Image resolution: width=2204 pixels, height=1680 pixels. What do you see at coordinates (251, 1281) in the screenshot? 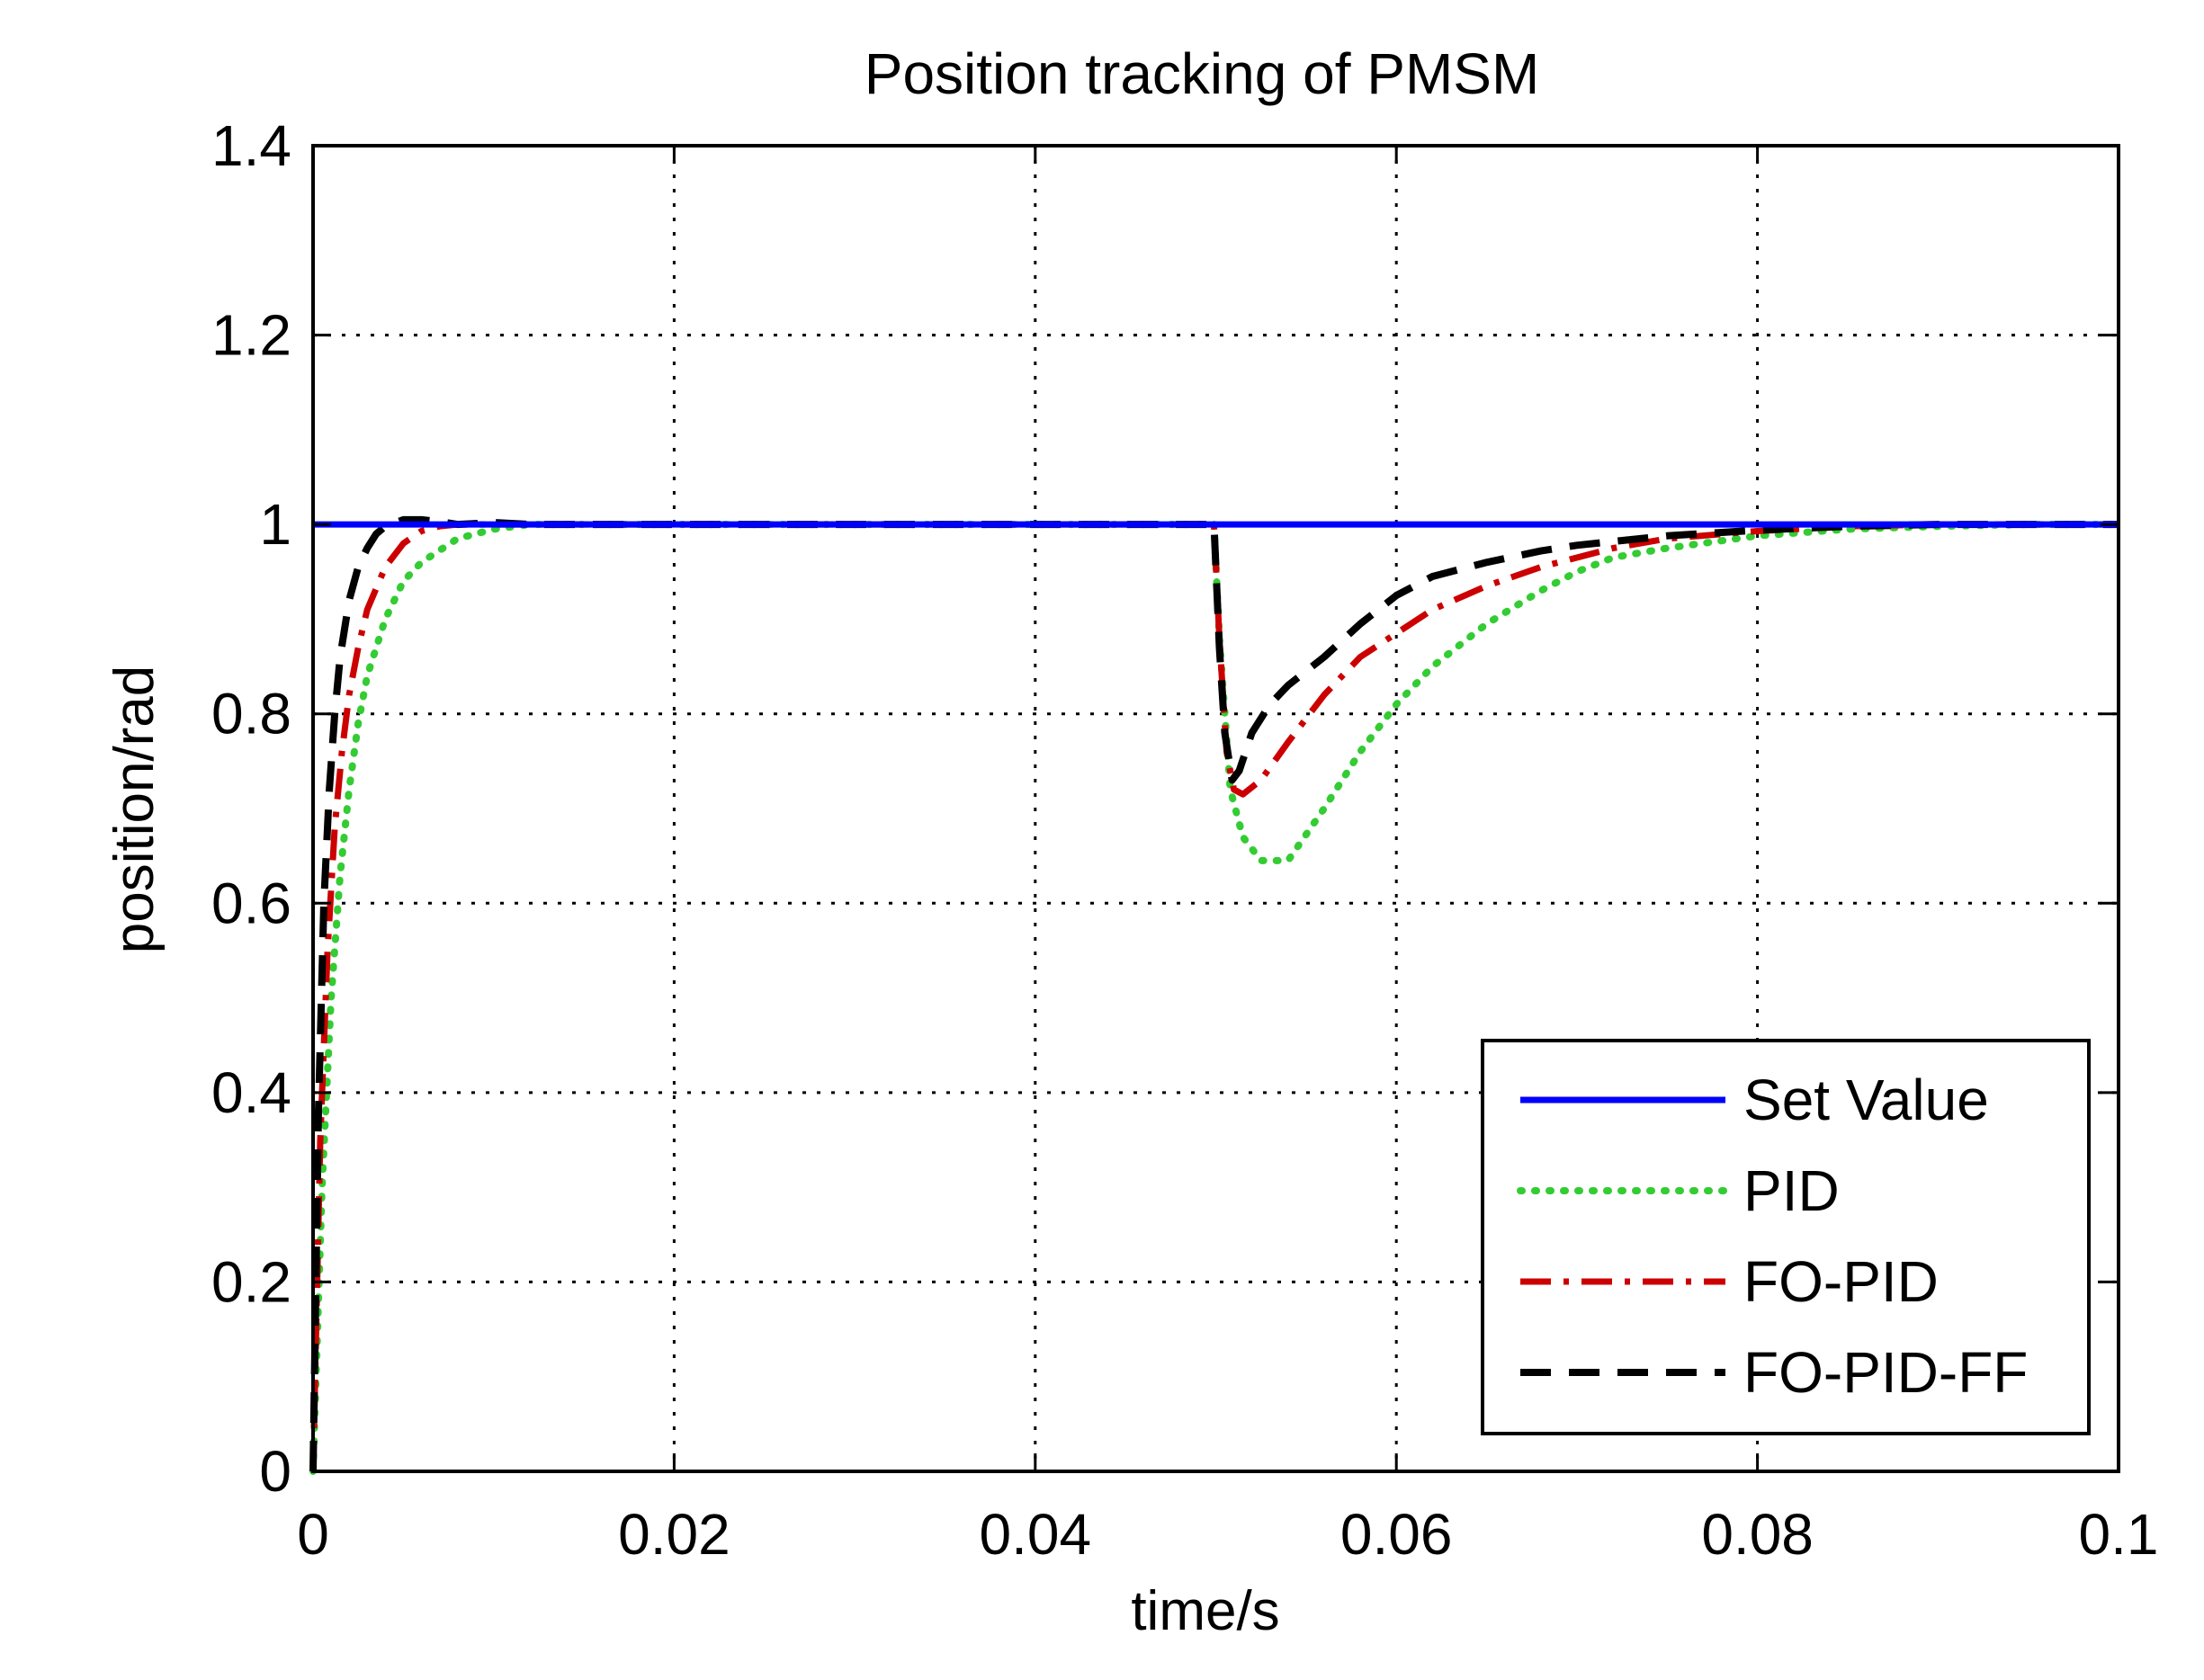
I see `y-tick-label: 0.2` at bounding box center [251, 1281].